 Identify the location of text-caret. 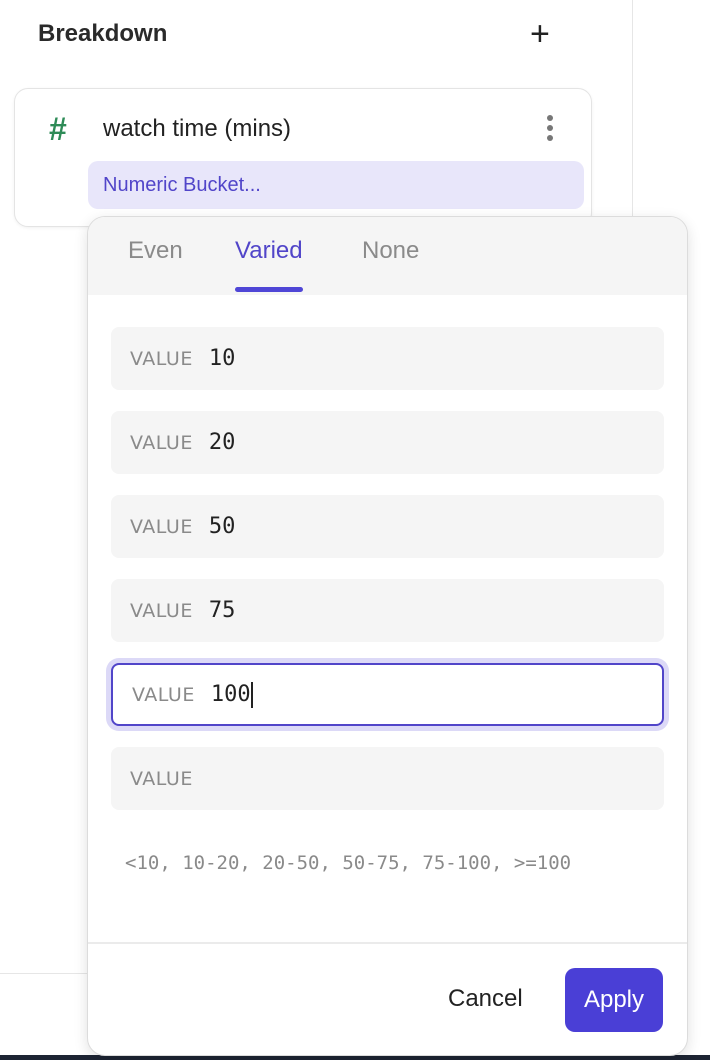
(251, 694).